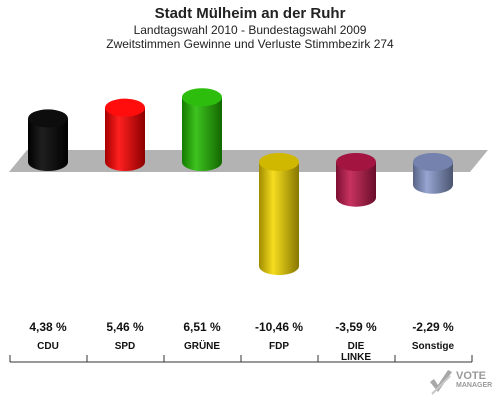 This screenshot has width=500, height=403. Describe the element at coordinates (250, 30) in the screenshot. I see `chart-subtitle-election: Landtagswahl 2010 - Bundestagswahl 2009` at that location.